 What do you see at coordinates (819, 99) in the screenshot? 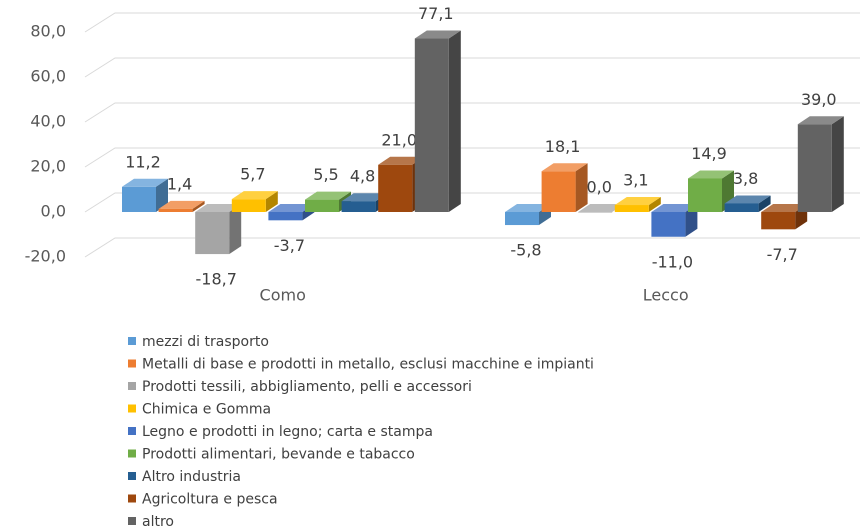
I see `value-label: 39,0` at bounding box center [819, 99].